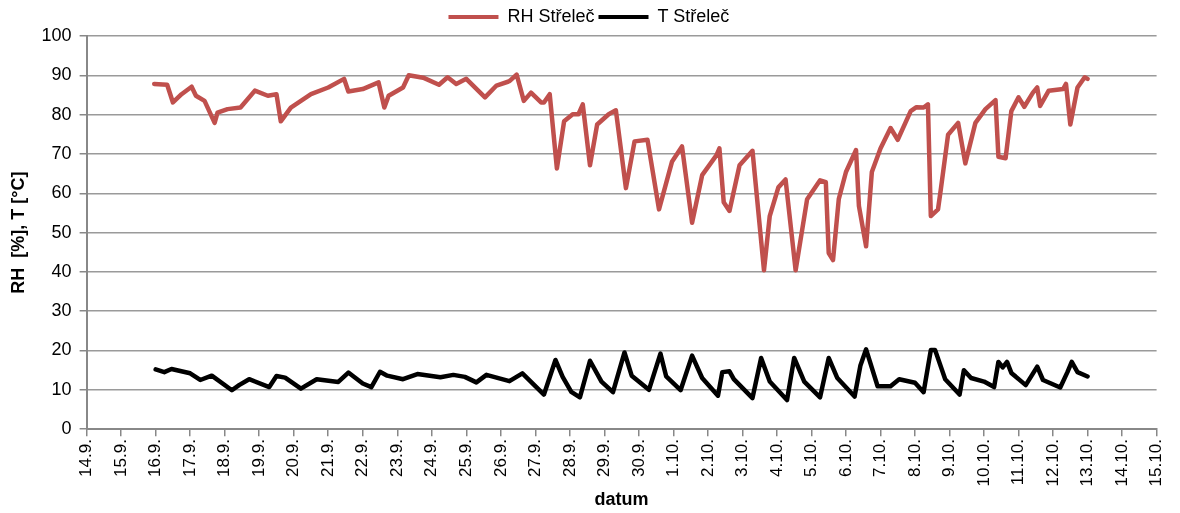  Describe the element at coordinates (293, 458) in the screenshot. I see `x-tick-label: 20.9.` at that location.